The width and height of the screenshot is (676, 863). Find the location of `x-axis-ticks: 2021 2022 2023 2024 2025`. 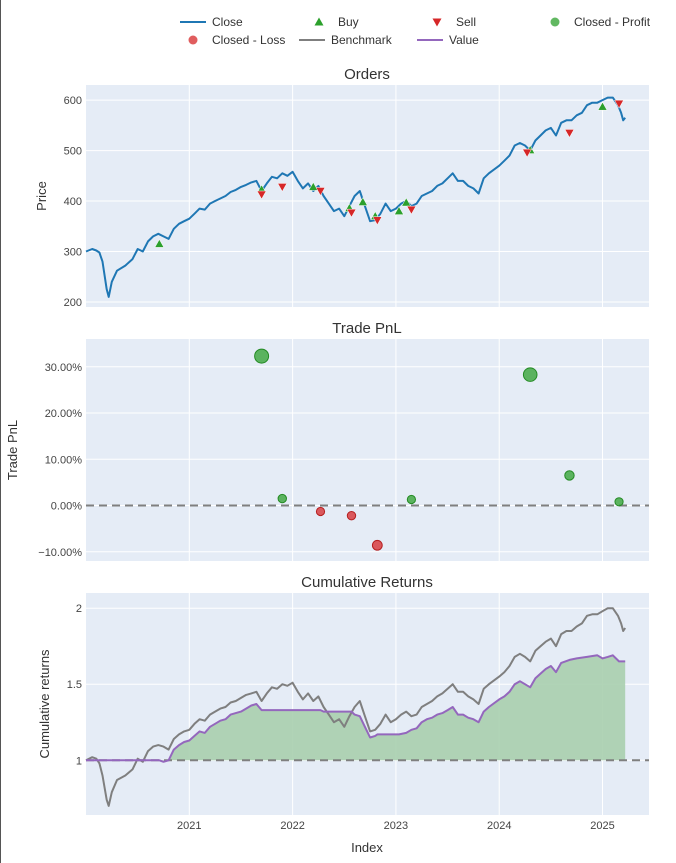

x-axis-ticks: 2021 2022 2023 2024 2025 is located at coordinates (396, 826).